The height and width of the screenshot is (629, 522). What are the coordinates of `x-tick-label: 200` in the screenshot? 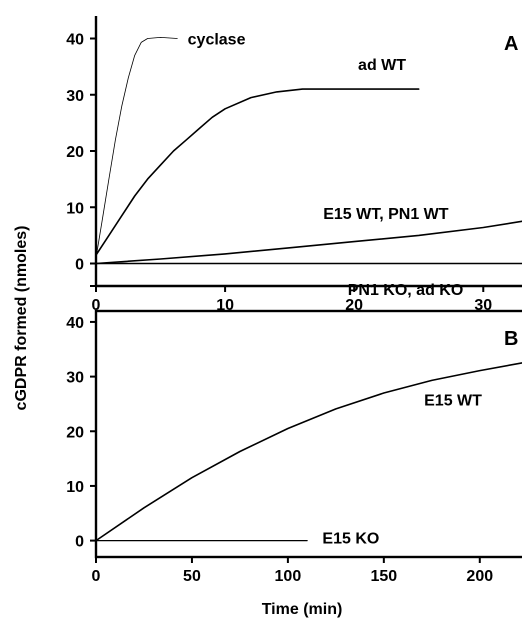 It's located at (479, 576).